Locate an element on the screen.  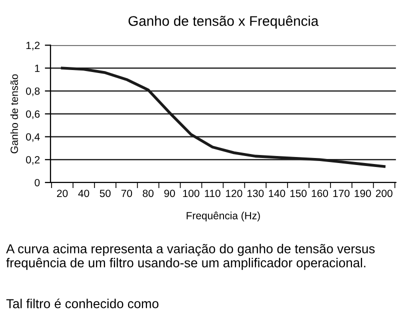
x-tick-label: 190 is located at coordinates (362, 194).